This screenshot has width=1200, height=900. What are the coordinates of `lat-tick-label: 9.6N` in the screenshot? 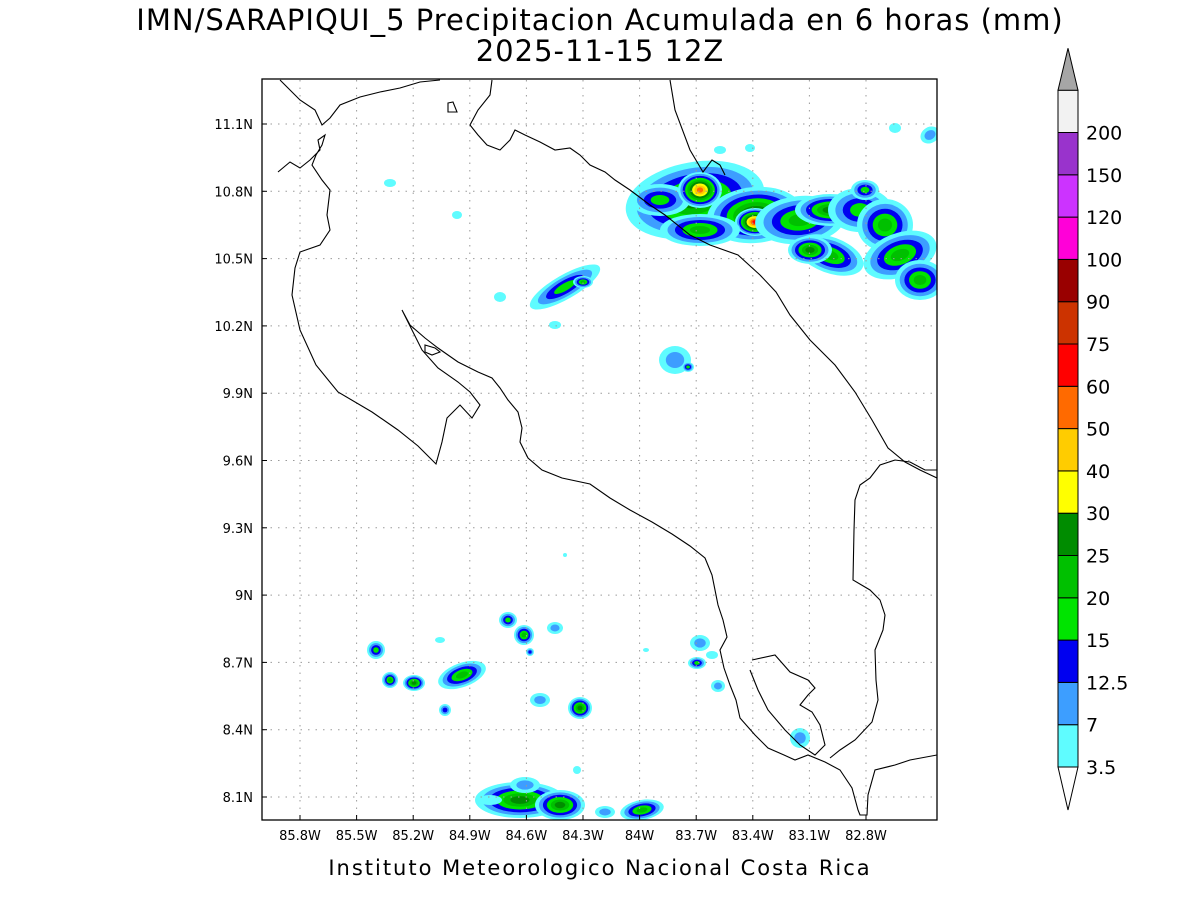 It's located at (238, 462).